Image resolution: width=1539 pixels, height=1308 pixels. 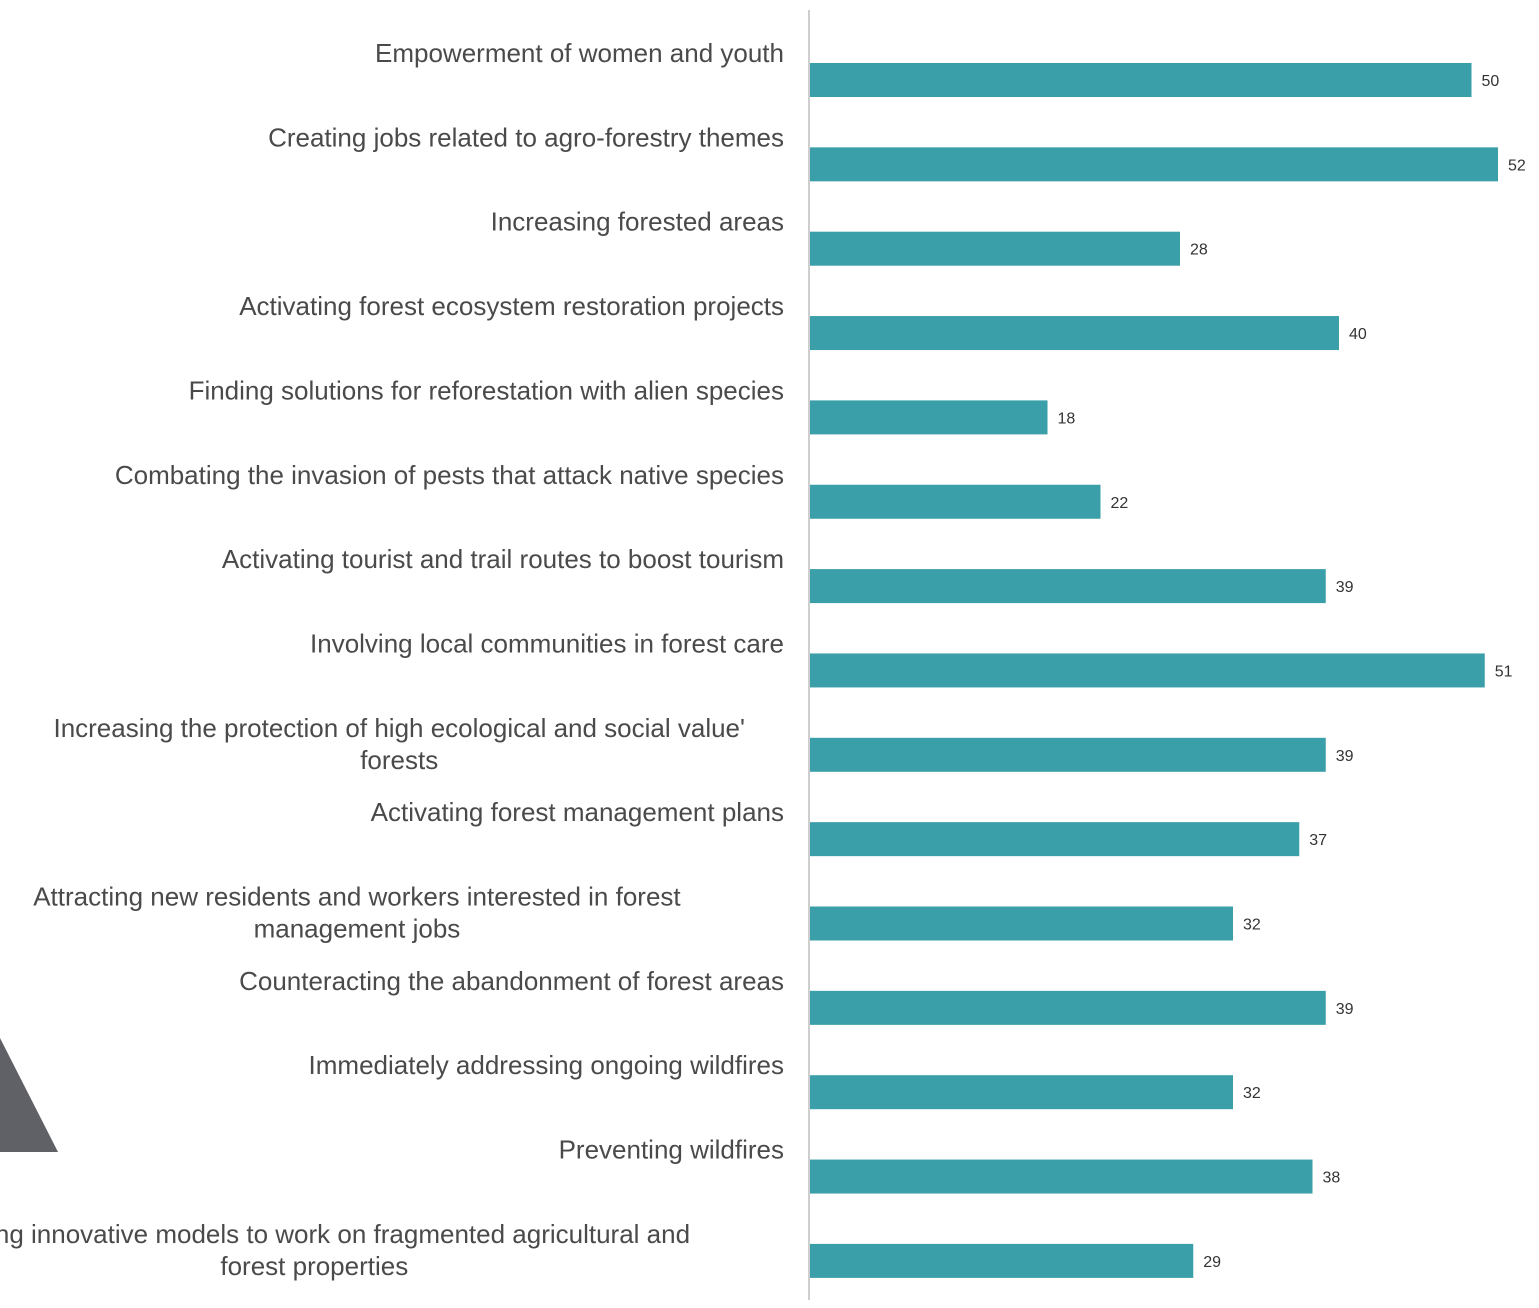 What do you see at coordinates (579, 53) in the screenshot?
I see `category-label: Empowerment of women and youth` at bounding box center [579, 53].